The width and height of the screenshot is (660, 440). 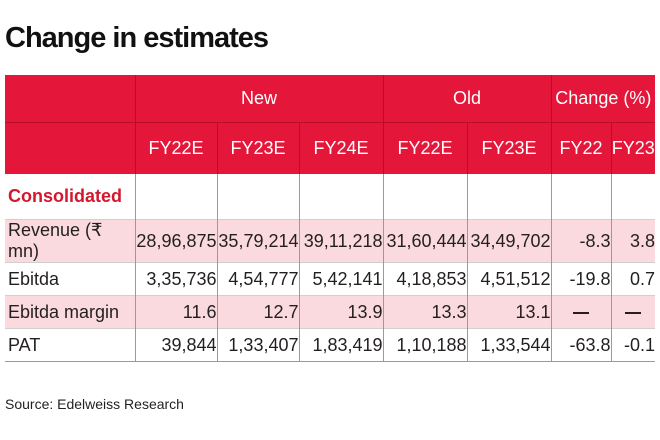 What do you see at coordinates (70, 279) in the screenshot?
I see `row-label: Ebitda` at bounding box center [70, 279].